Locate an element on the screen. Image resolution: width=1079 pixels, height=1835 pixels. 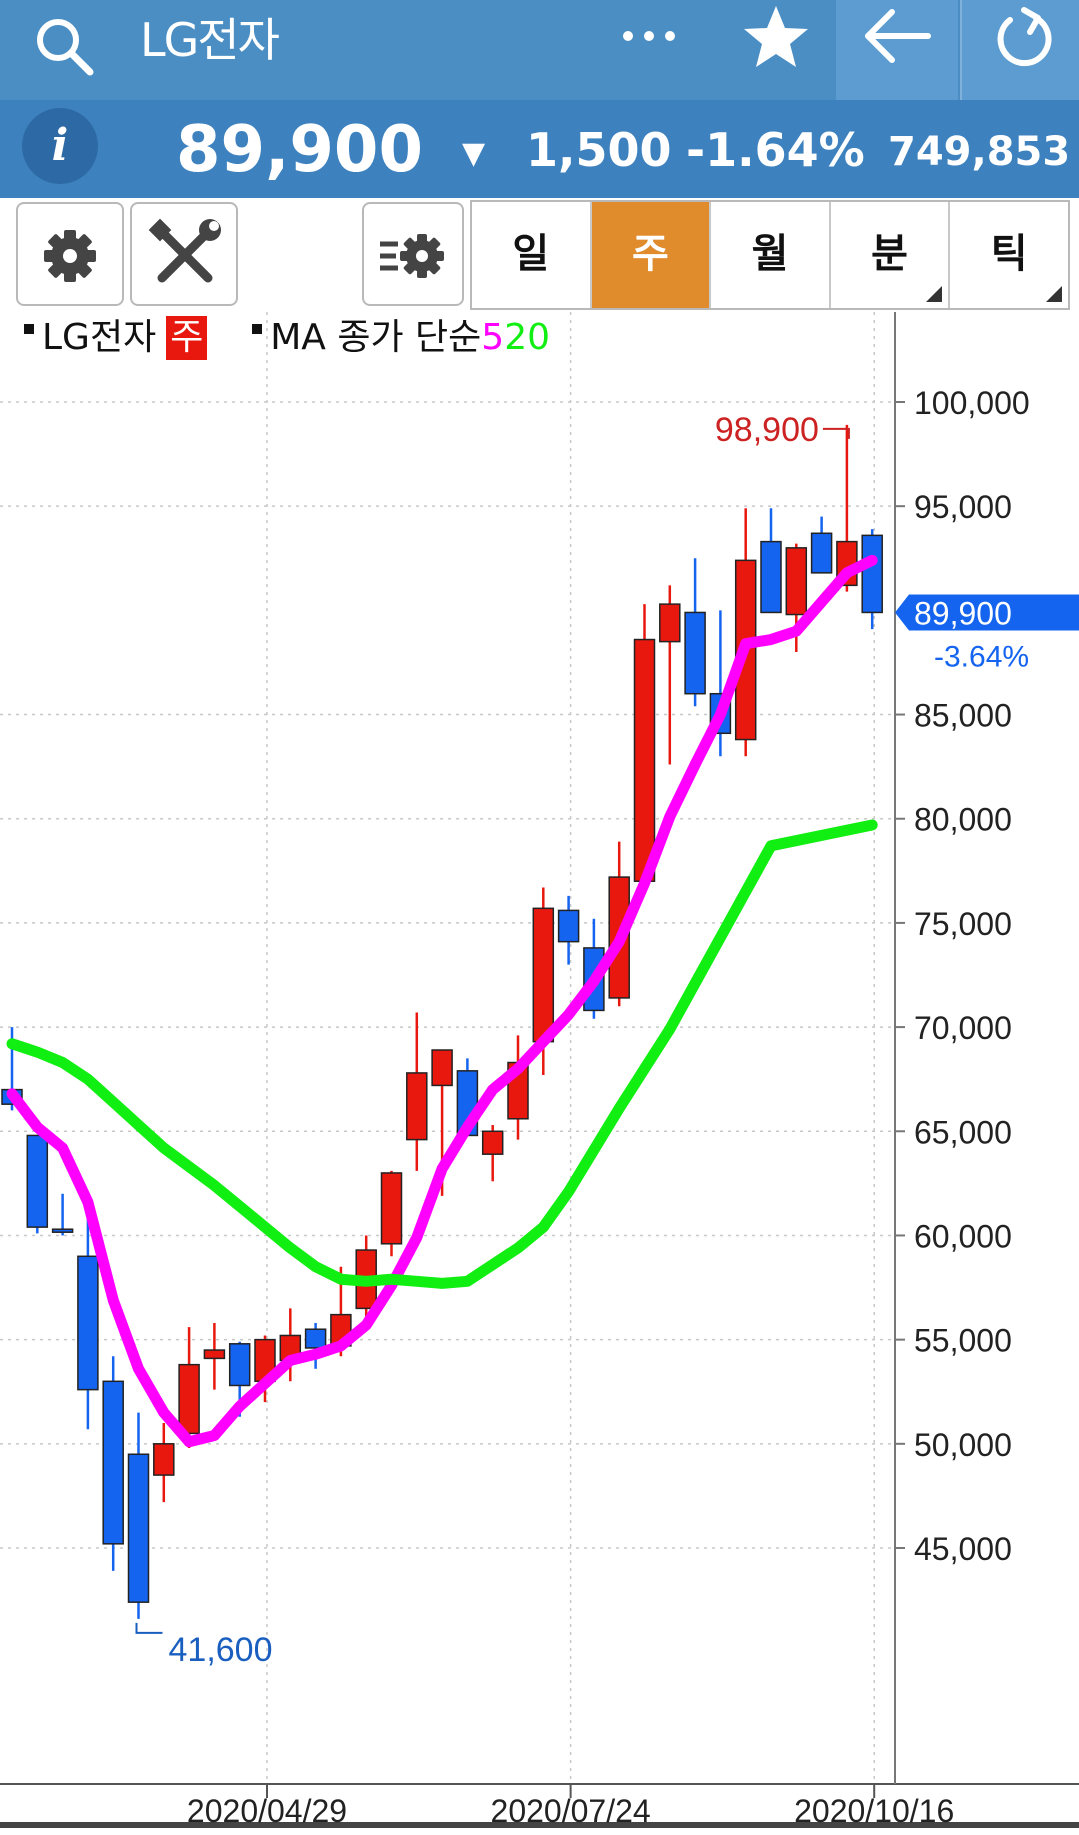
chart-legend: LG전자 주 MA 종가 단순520 is located at coordinates (287, 338).